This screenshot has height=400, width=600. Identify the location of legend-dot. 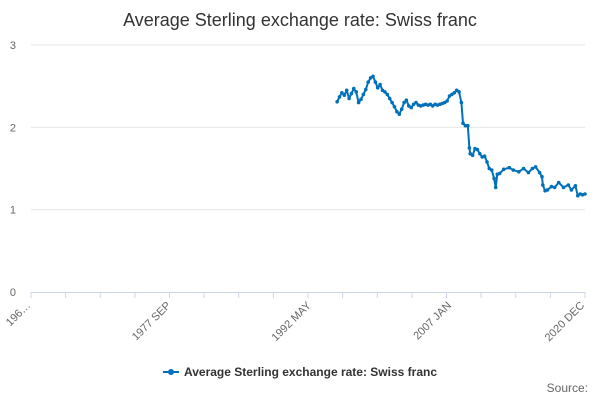
(171, 372).